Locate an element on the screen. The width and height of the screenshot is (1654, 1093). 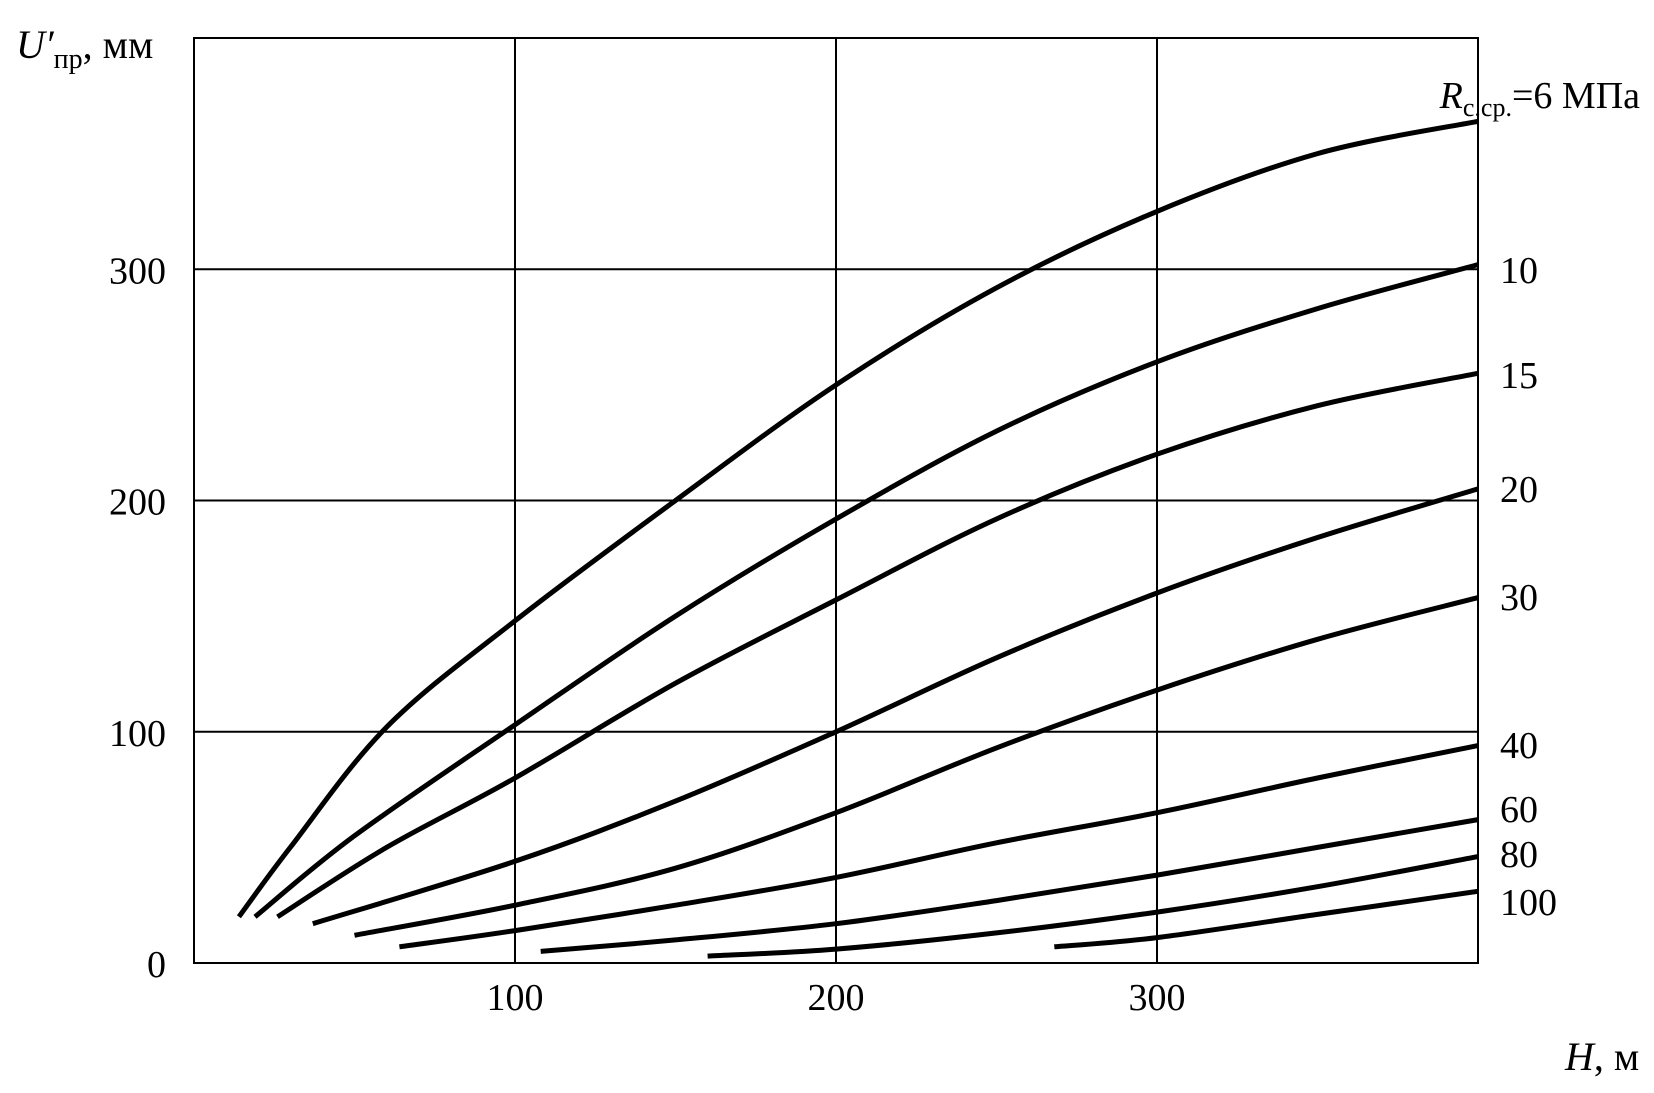
curve-label-20: 20 is located at coordinates (1519, 490).